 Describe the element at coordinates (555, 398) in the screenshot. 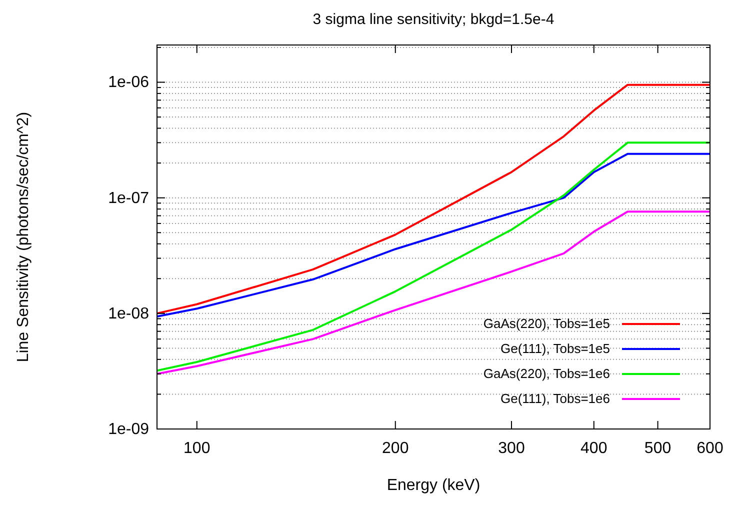

I see `legend-label: Ge(111), Tobs=1e6` at that location.